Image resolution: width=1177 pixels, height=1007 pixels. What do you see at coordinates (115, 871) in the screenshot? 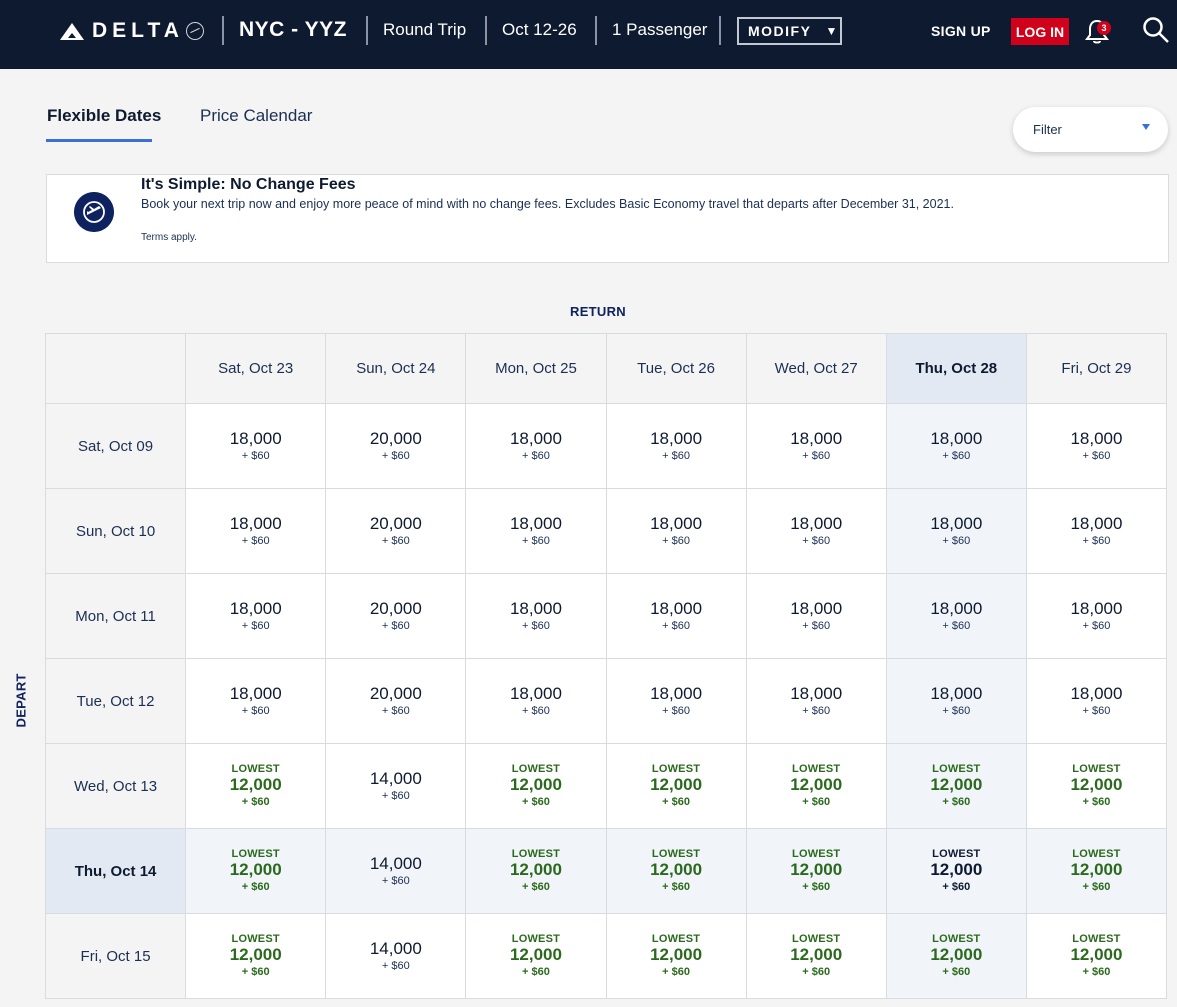
I see `depart-date-header: Thu, Oct 14` at bounding box center [115, 871].